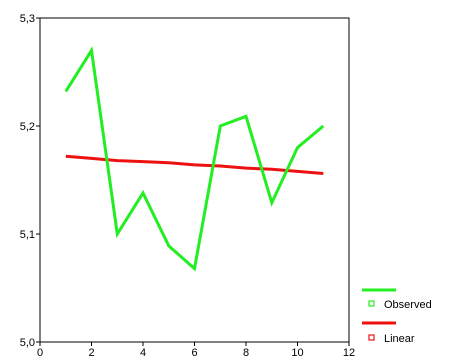 The height and width of the screenshot is (364, 452). Describe the element at coordinates (143, 353) in the screenshot. I see `x-tick-label: 4` at that location.